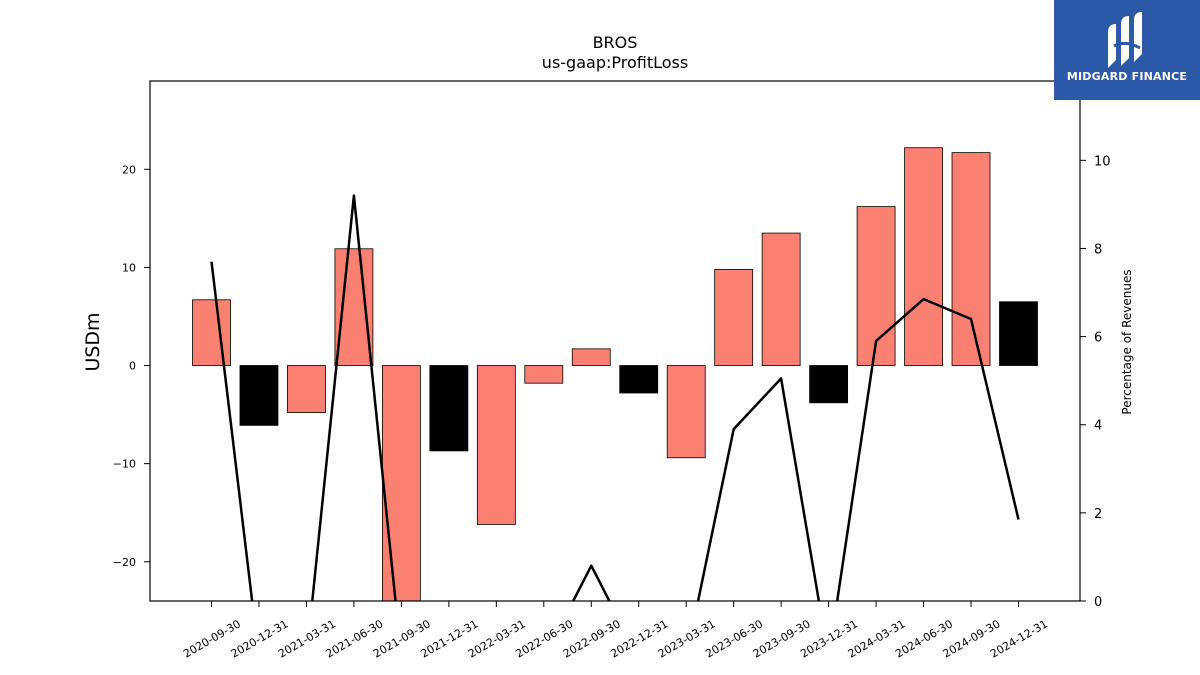  What do you see at coordinates (1127, 76) in the screenshot?
I see `logo-text: MIDGARD FINANCE` at bounding box center [1127, 76].